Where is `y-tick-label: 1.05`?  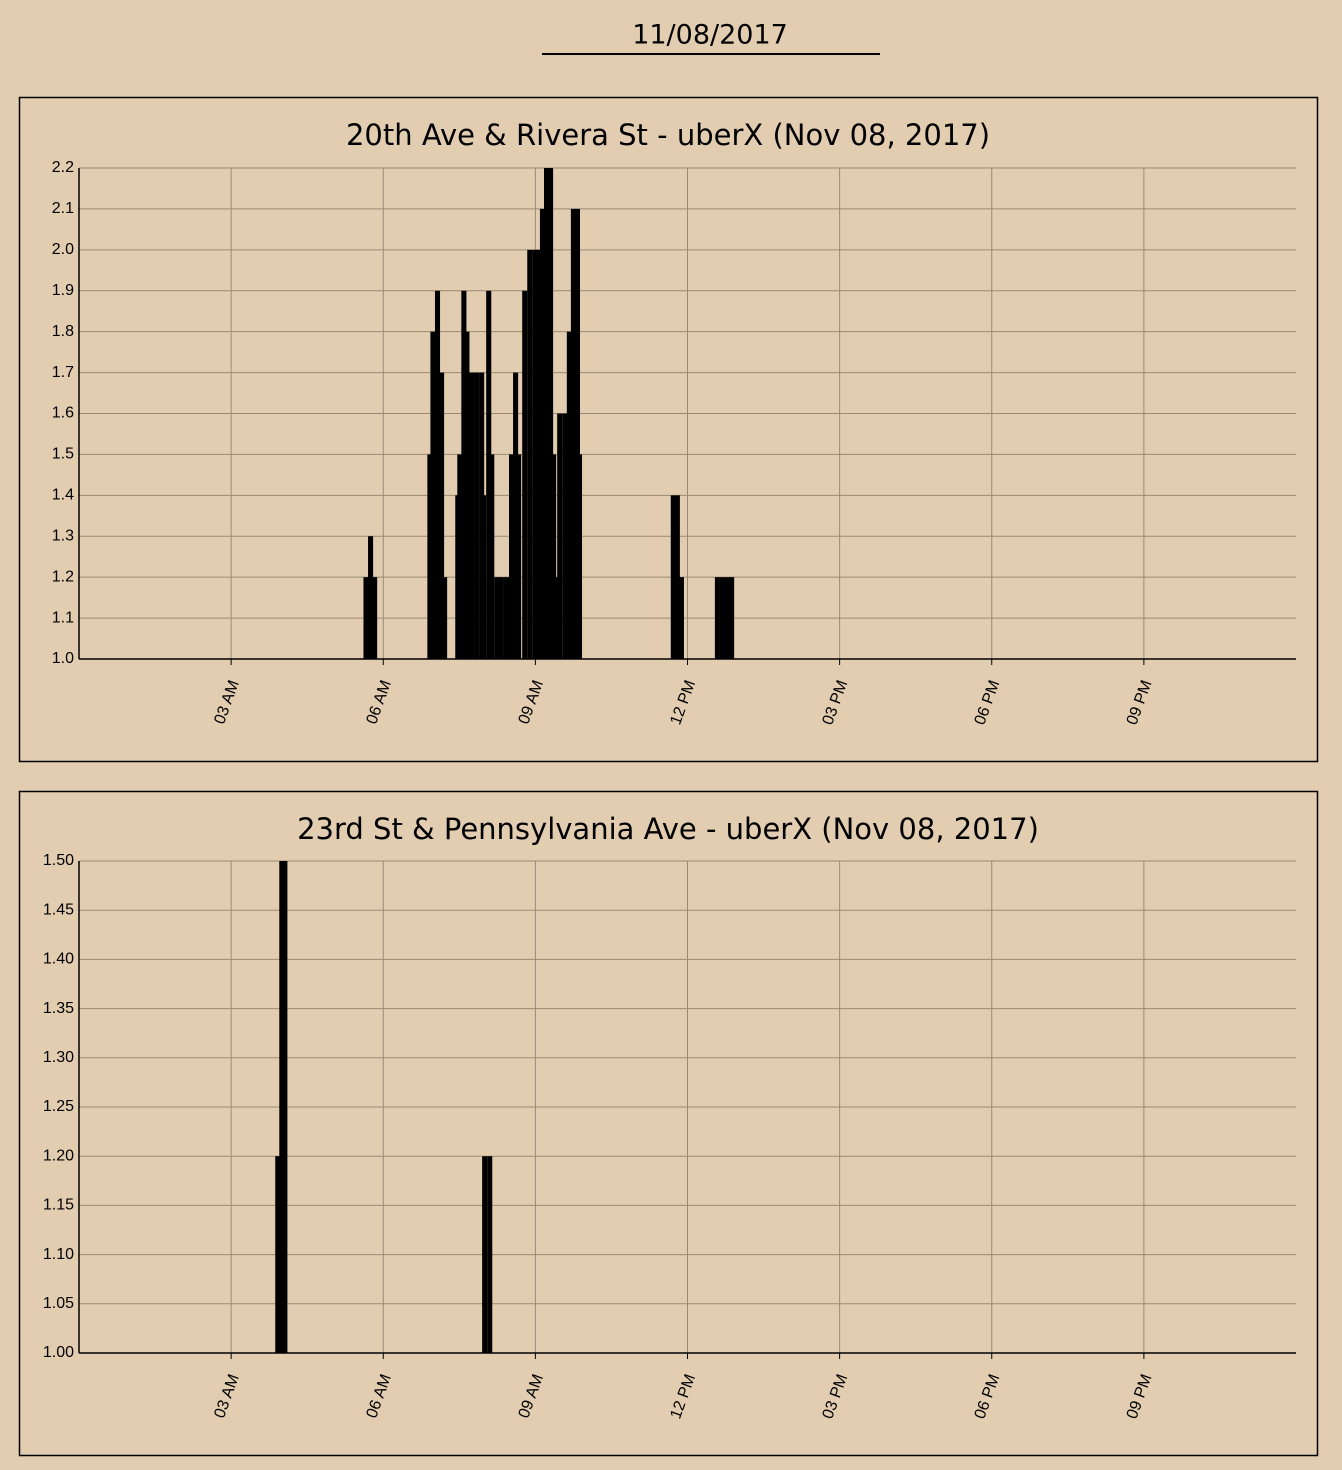
y-tick-label: 1.05 is located at coordinates (58, 1303).